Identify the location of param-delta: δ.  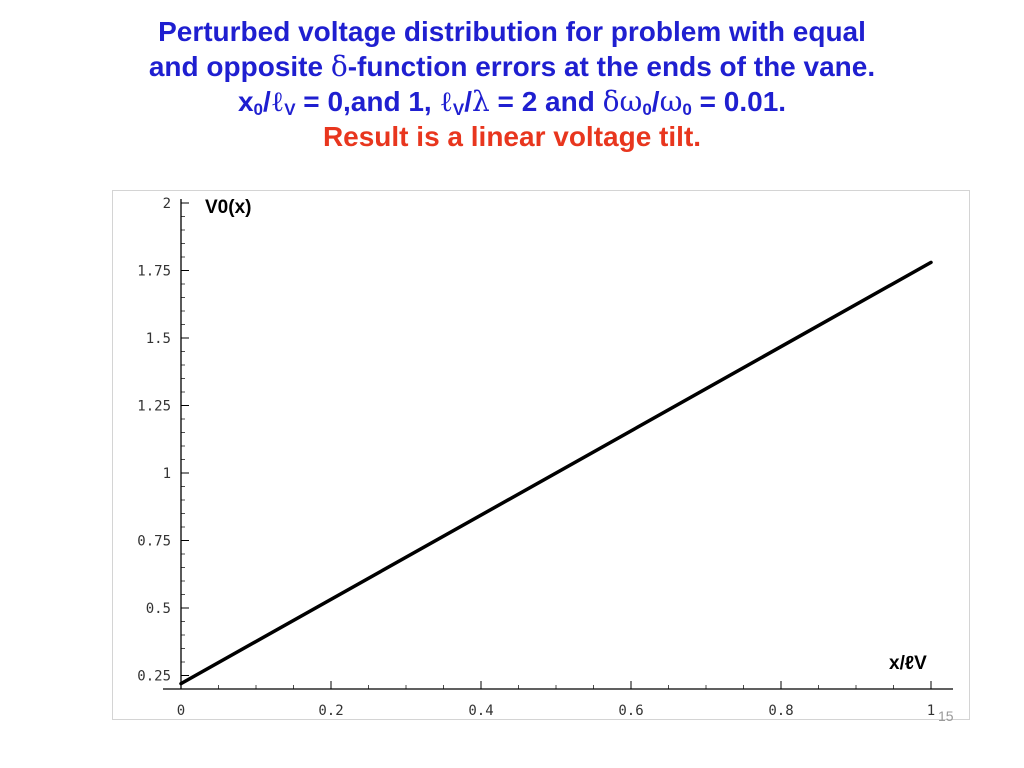
(611, 101).